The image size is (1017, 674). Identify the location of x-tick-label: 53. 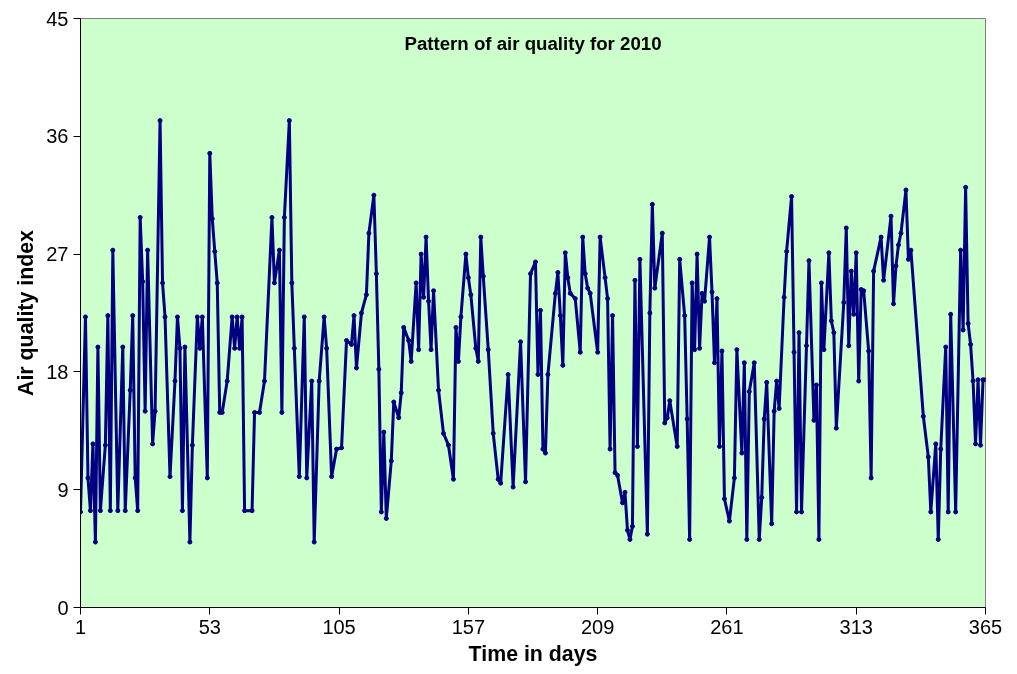
(209, 626).